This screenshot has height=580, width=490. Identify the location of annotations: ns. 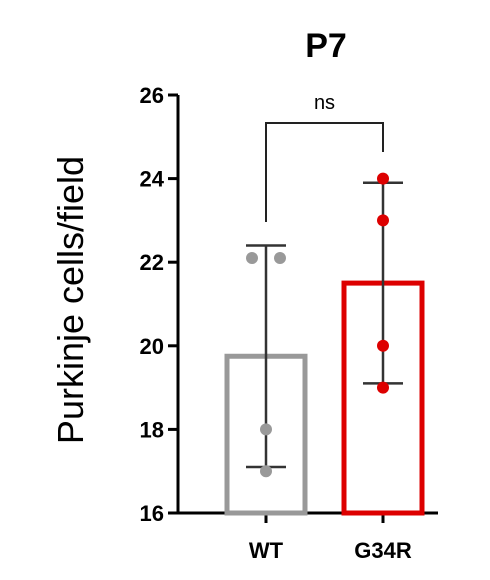
(324, 157).